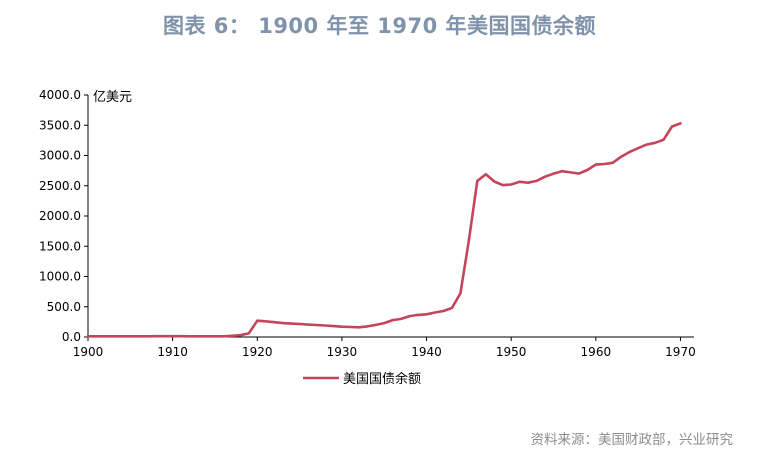 The image size is (759, 455). I want to click on x-axis-ticks: 1900 1910 1920 1930 1940 1950 1960 1970, so click(384, 348).